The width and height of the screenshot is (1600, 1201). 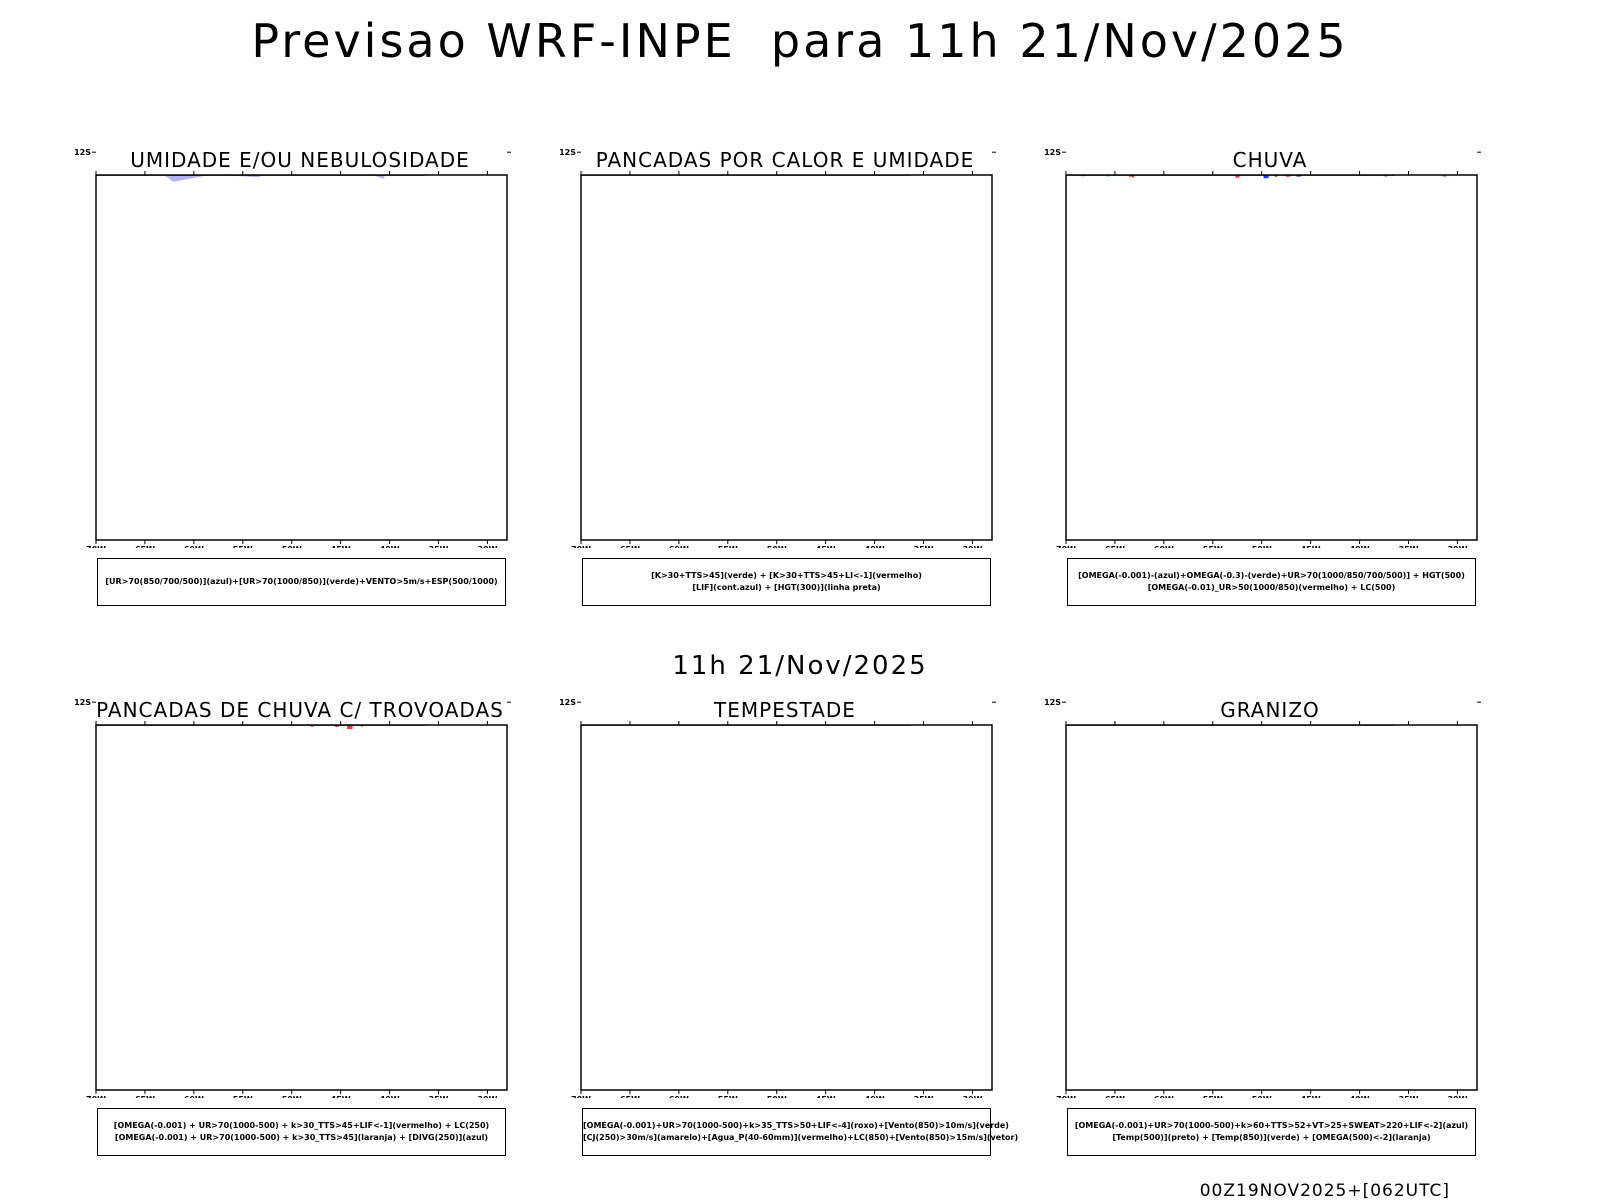 I want to click on umidade-red-dashed-contours, so click(x=197, y=151).